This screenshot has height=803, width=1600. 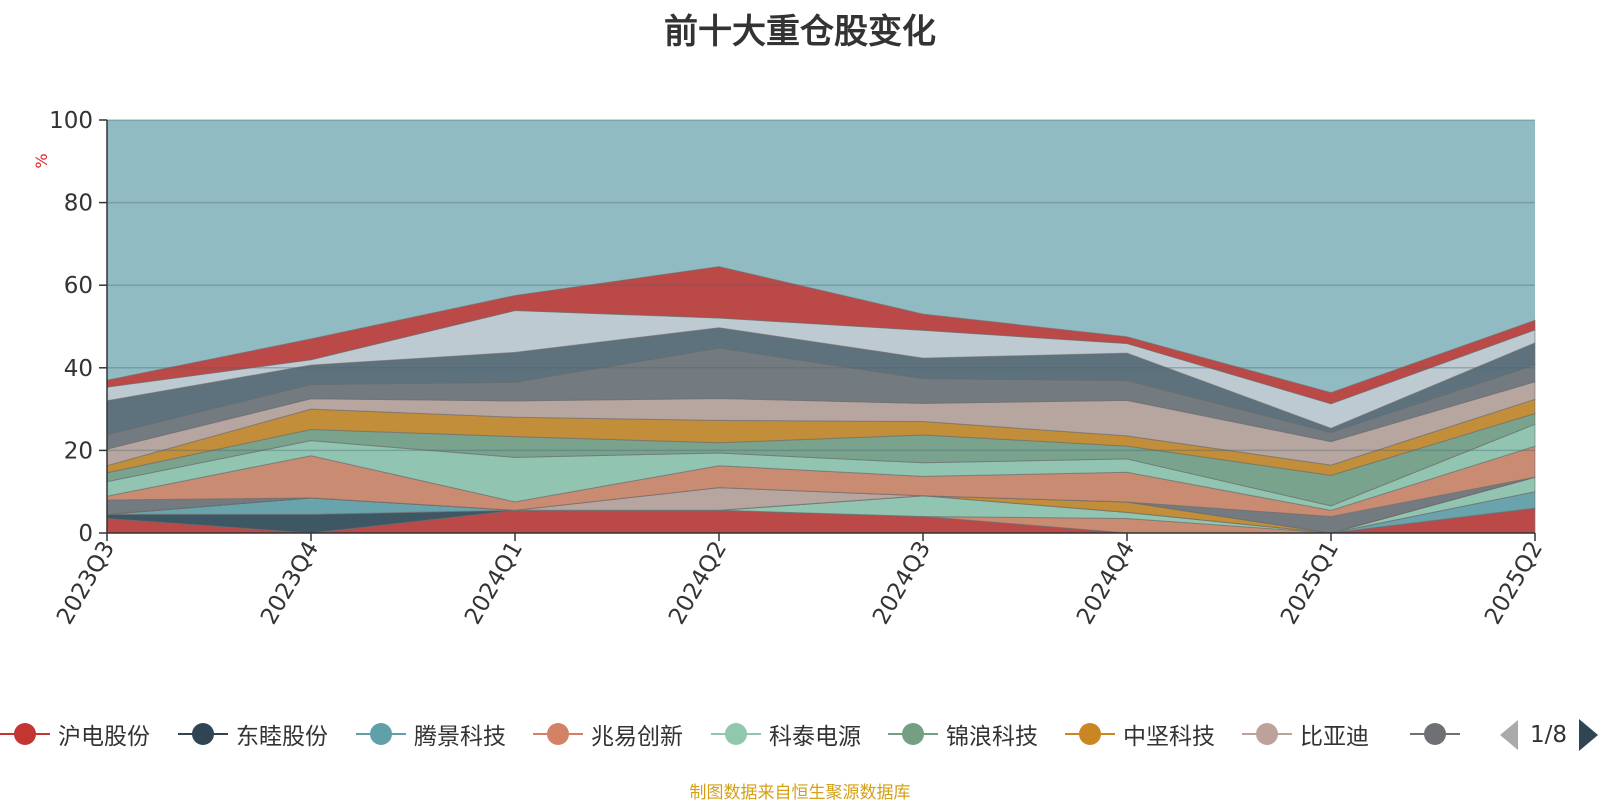 I want to click on legend-pager: 1/8, so click(x=1549, y=735).